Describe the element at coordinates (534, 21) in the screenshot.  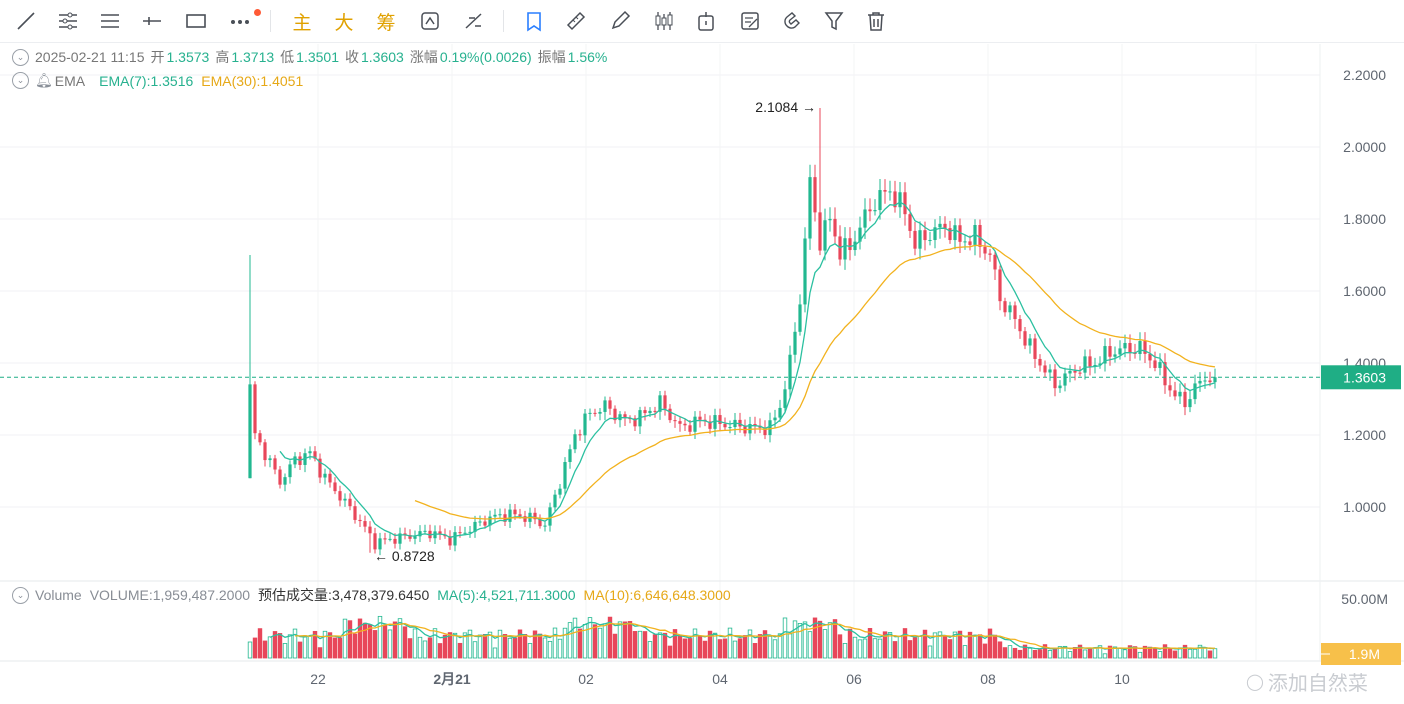
I see `bookmark-icon` at that location.